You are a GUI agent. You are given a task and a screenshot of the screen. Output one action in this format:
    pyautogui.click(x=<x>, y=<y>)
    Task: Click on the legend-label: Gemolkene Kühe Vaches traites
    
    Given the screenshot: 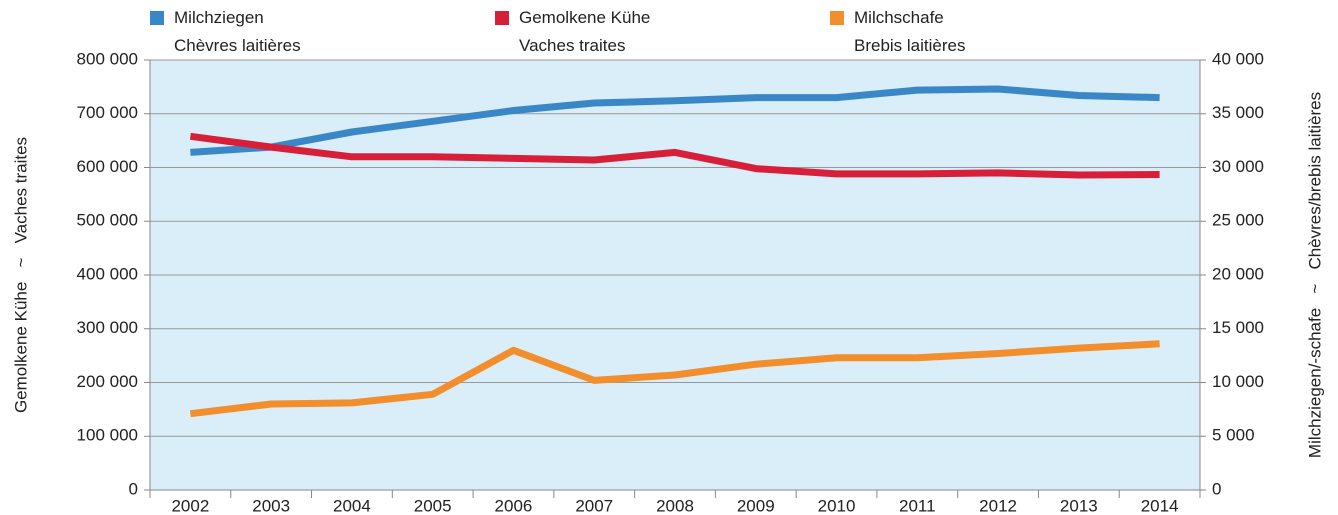 What is the action you would take?
    pyautogui.click(x=584, y=31)
    